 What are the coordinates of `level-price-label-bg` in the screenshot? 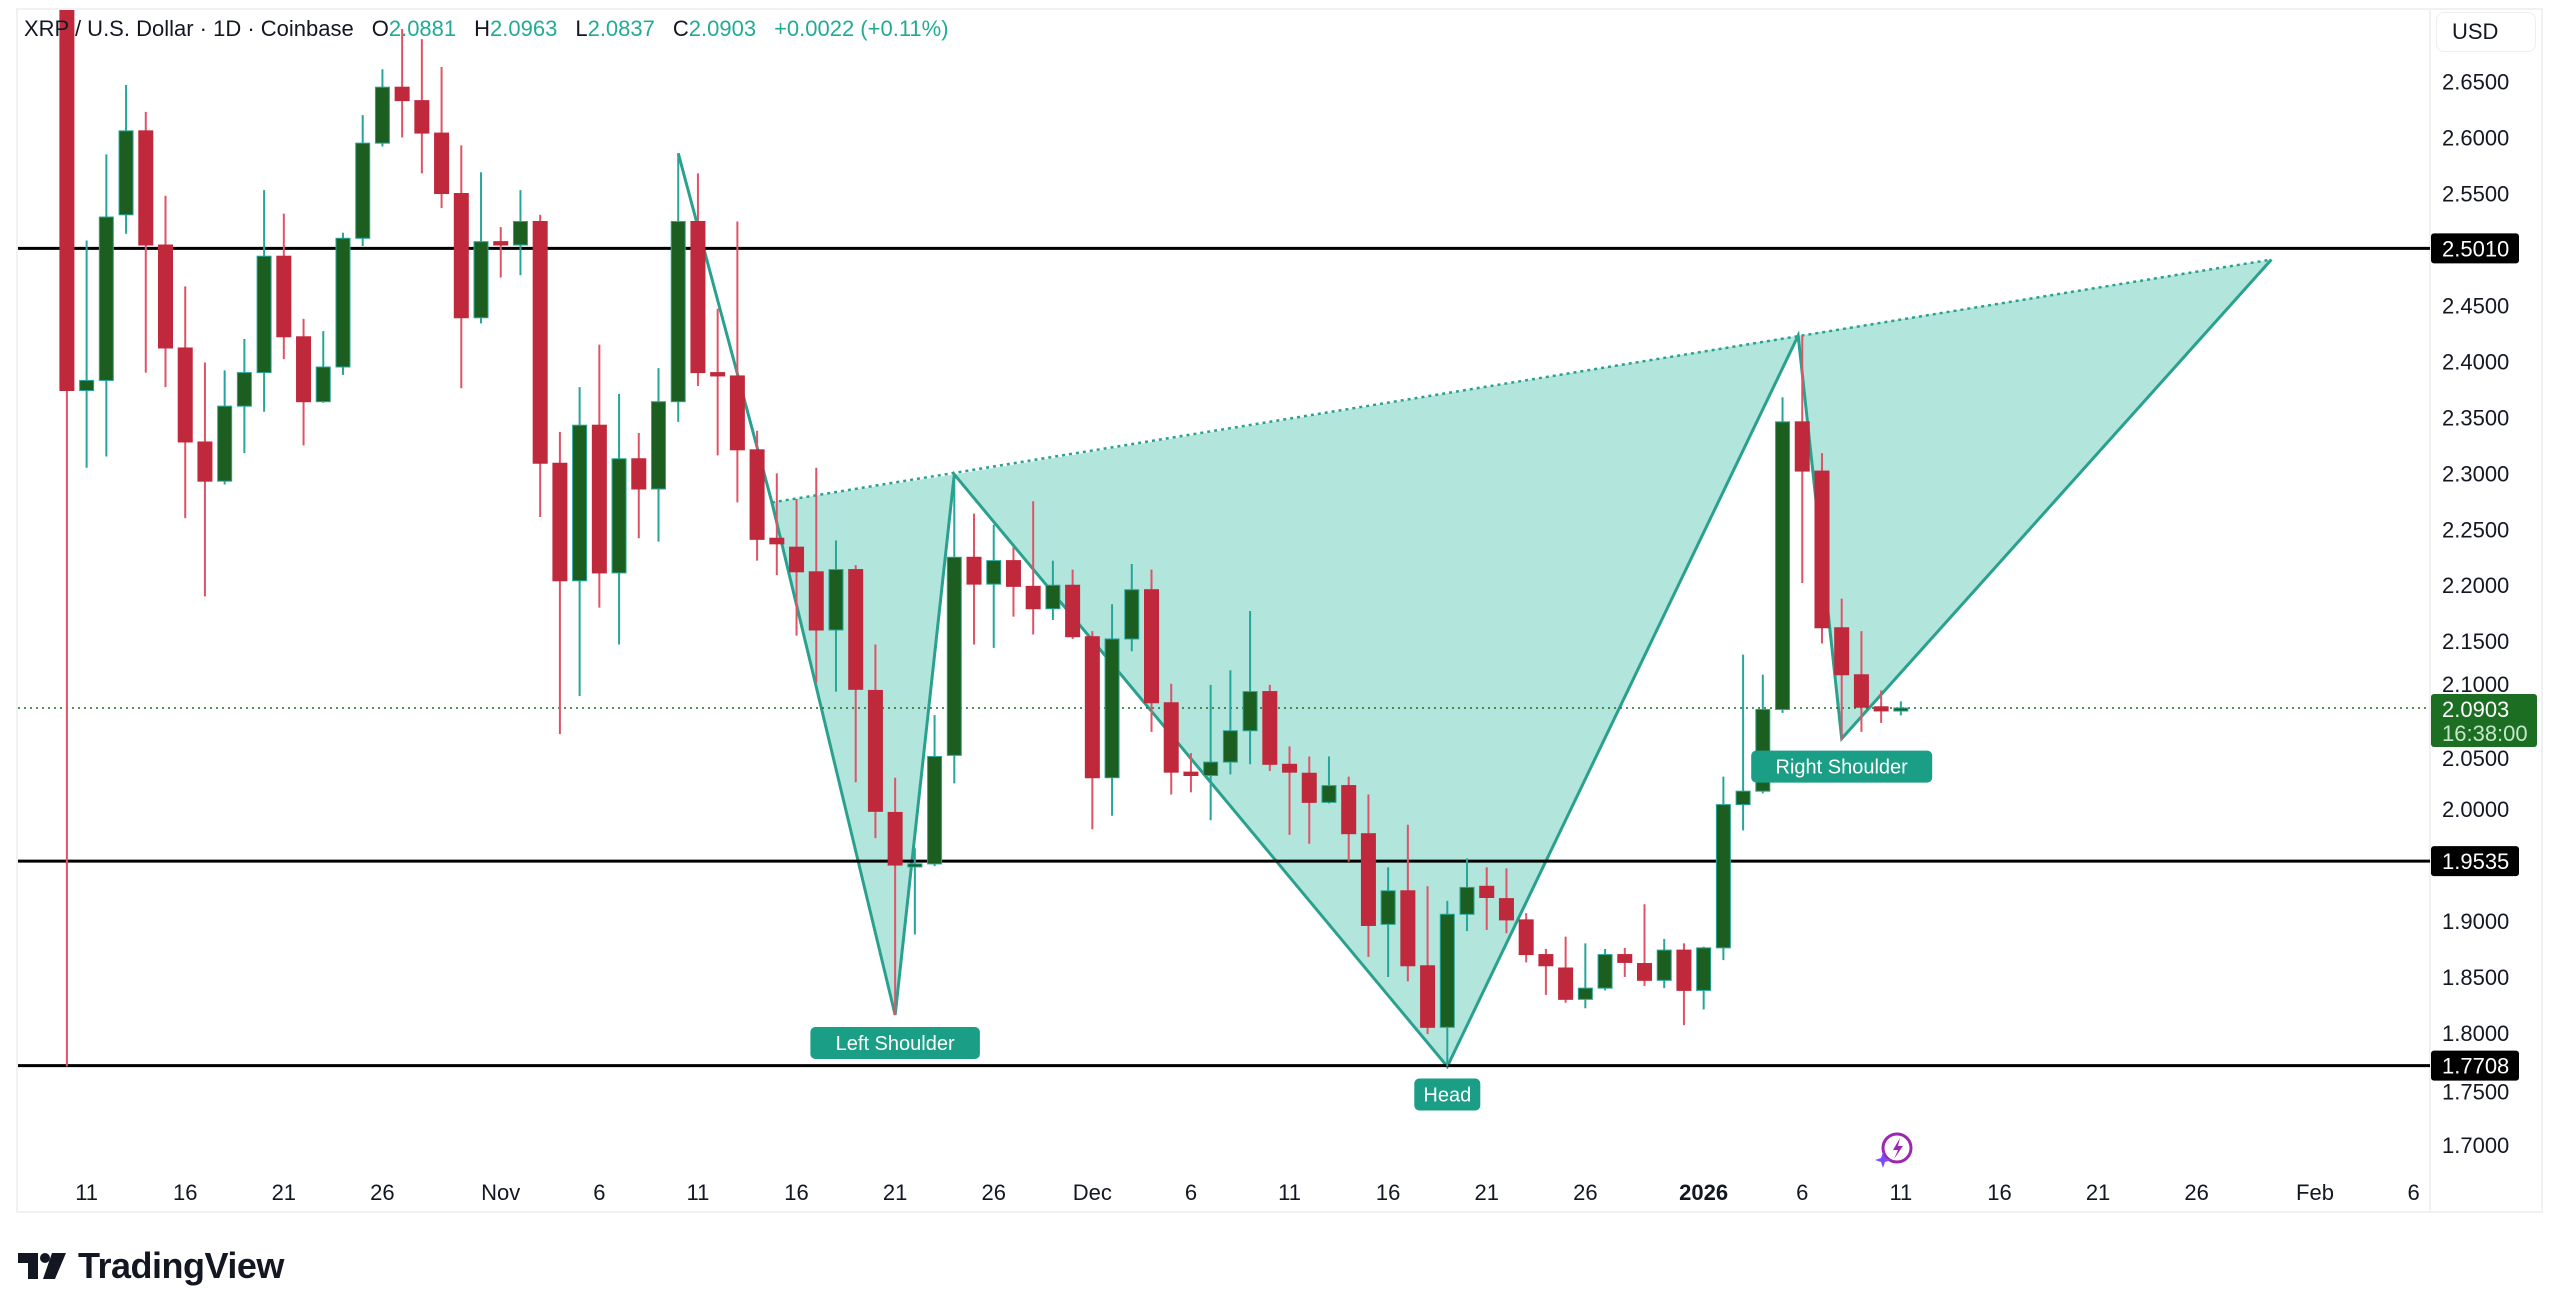 It's located at (2475, 1065).